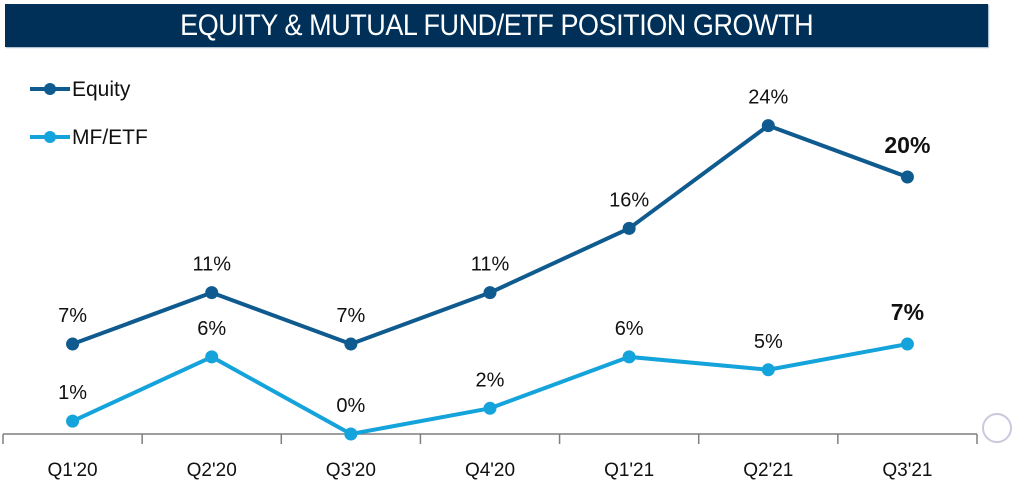 The width and height of the screenshot is (1024, 504). What do you see at coordinates (768, 98) in the screenshot?
I see `data-label: 24%` at bounding box center [768, 98].